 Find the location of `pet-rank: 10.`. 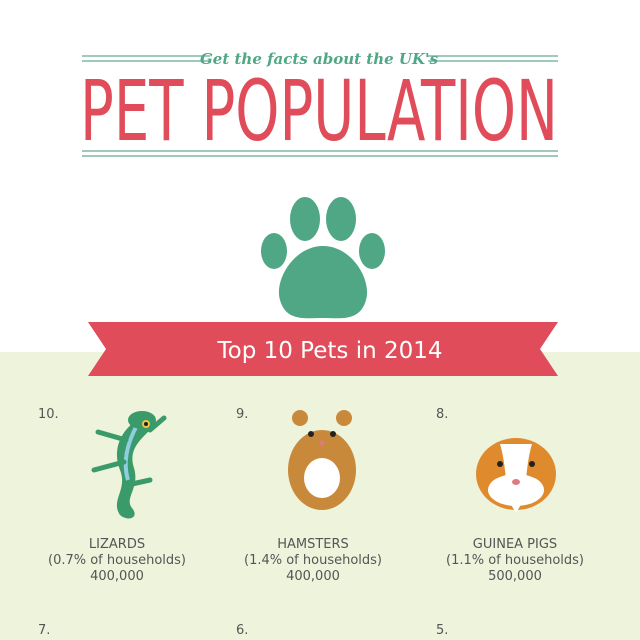

pet-rank: 10. is located at coordinates (48, 414).